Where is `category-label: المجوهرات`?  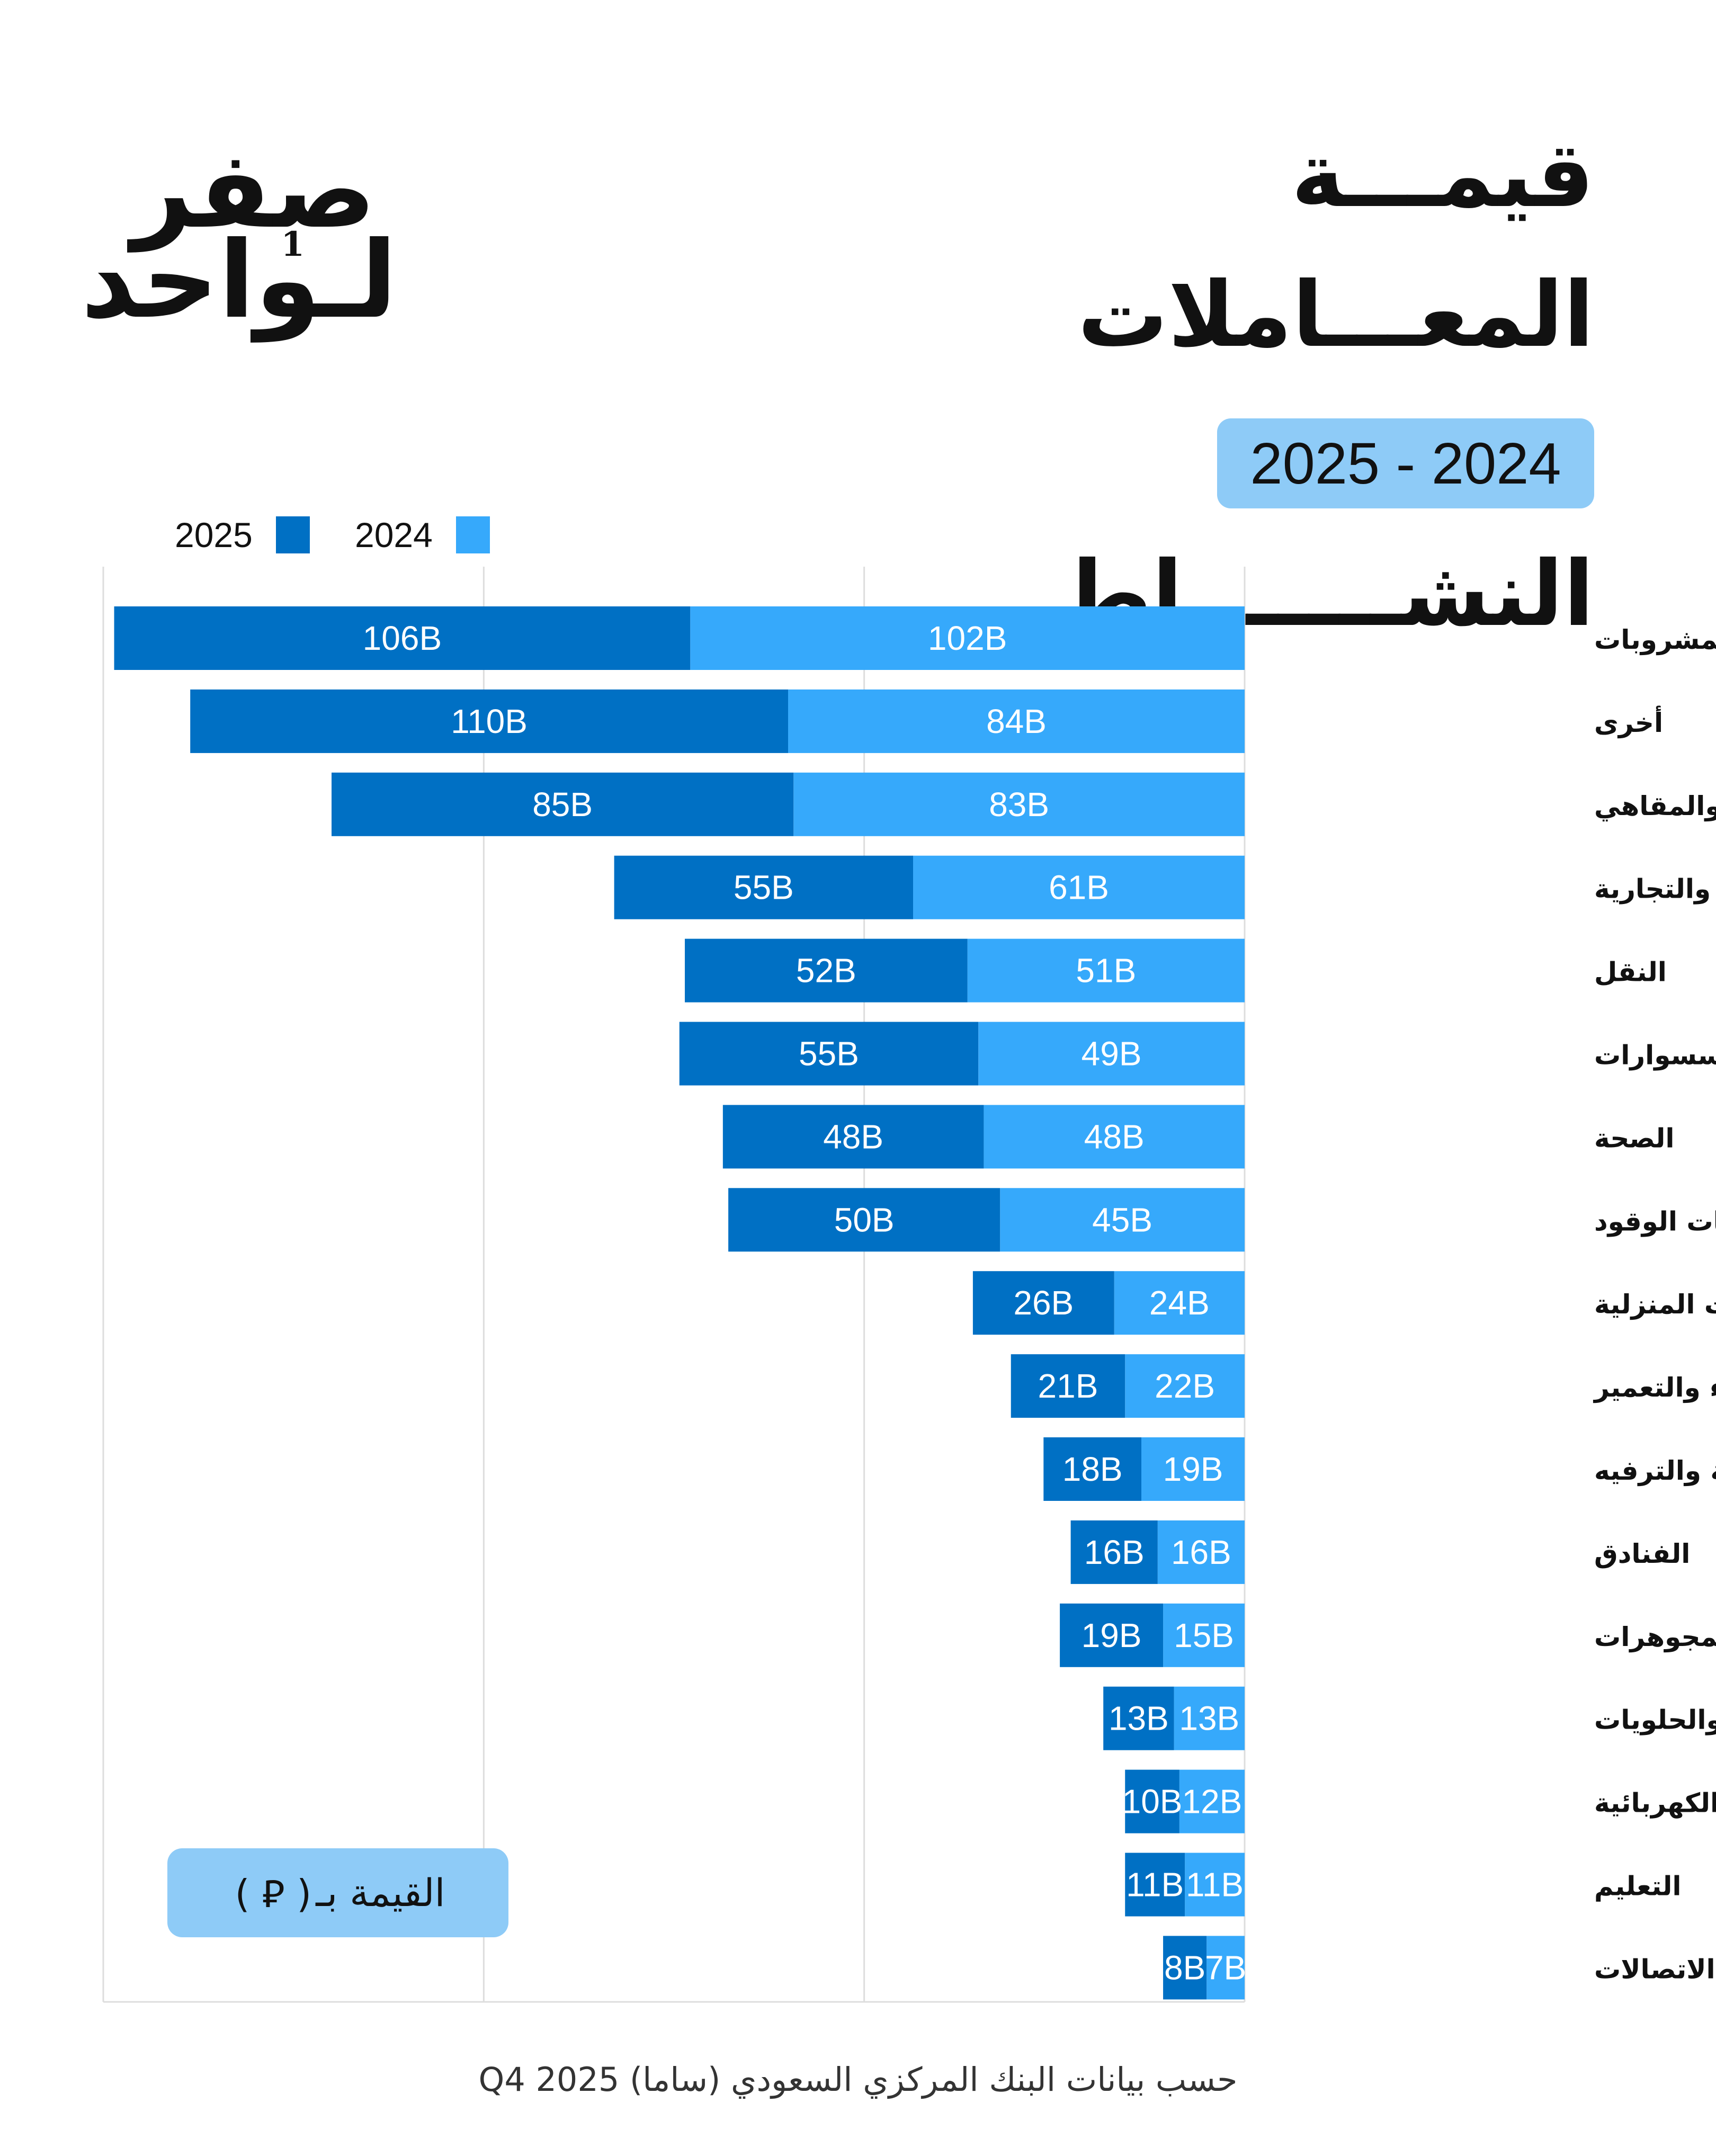
category-label: المجوهرات is located at coordinates (1655, 1637).